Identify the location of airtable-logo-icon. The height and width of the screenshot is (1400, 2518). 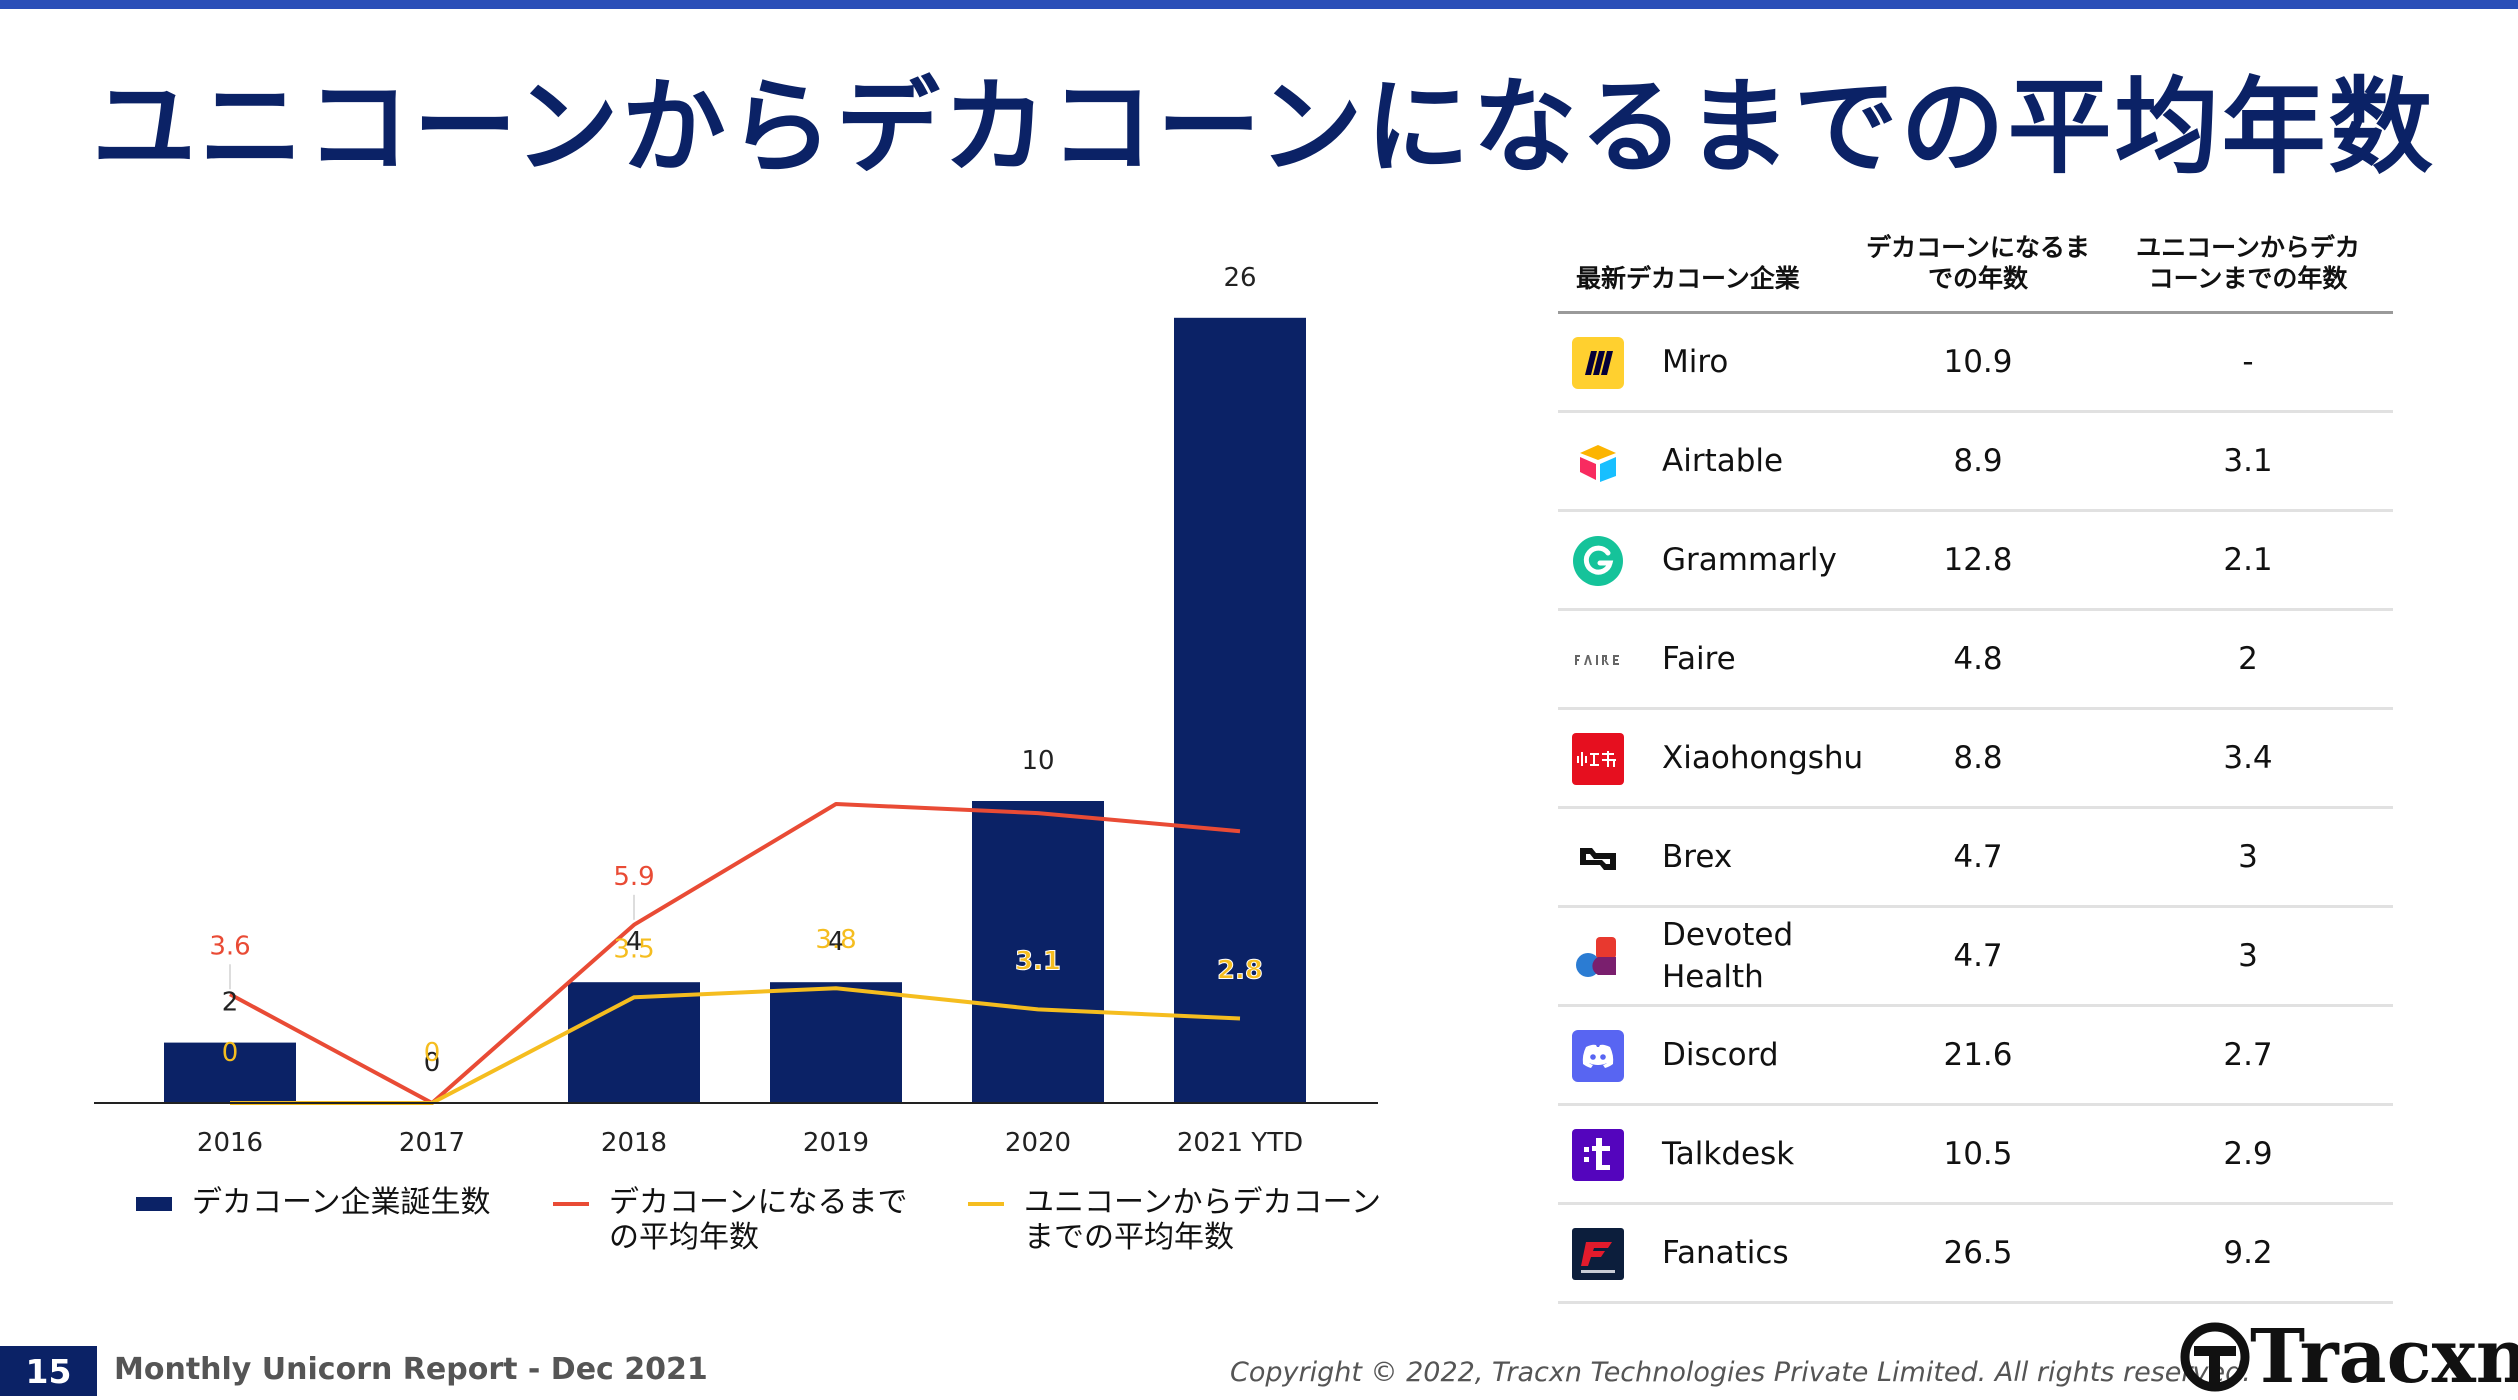
(1598, 462).